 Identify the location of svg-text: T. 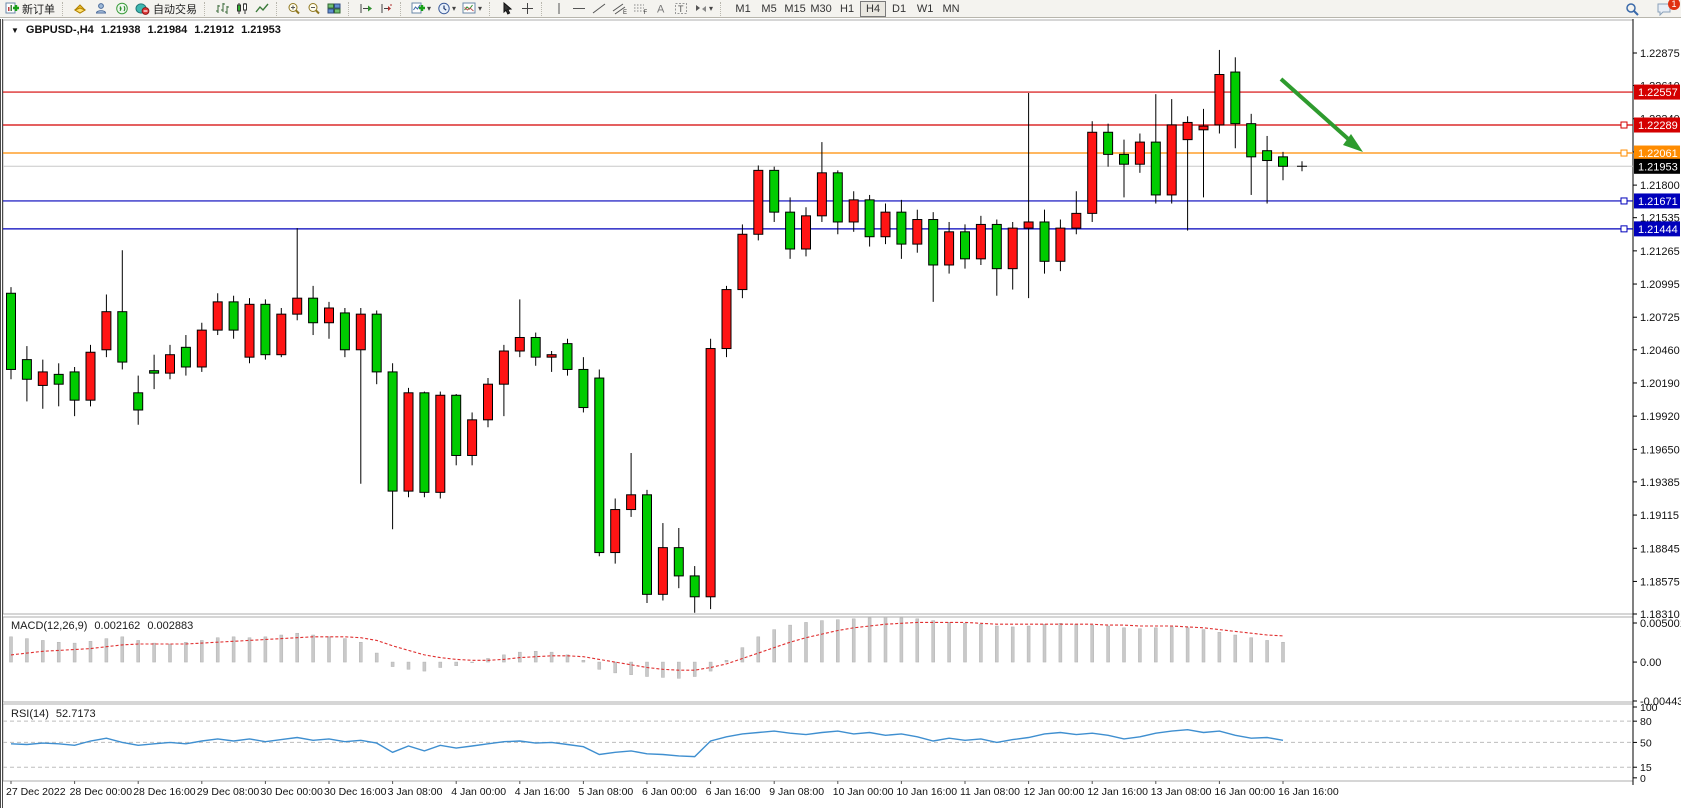
(681, 9).